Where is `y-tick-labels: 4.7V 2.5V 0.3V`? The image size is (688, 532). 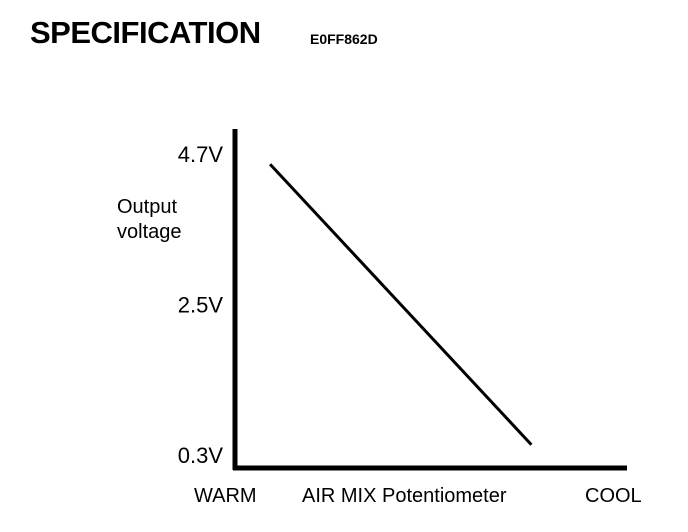
y-tick-labels: 4.7V 2.5V 0.3V is located at coordinates (201, 305).